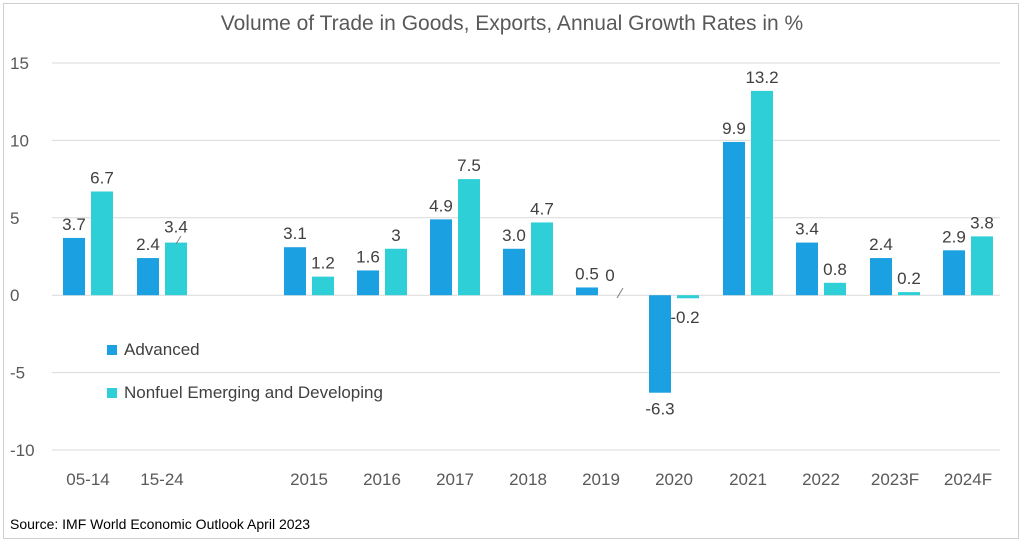 This screenshot has height=544, width=1024. Describe the element at coordinates (441, 205) in the screenshot. I see `data-label: 4.9` at that location.